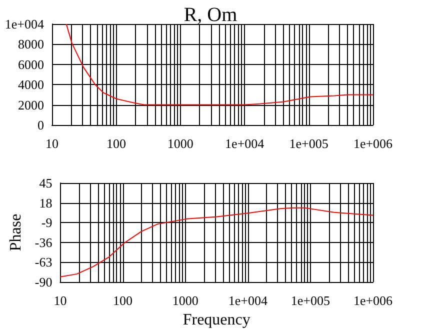 The image size is (421, 335). What do you see at coordinates (45, 183) in the screenshot?
I see `y-tick-label: 45` at bounding box center [45, 183].